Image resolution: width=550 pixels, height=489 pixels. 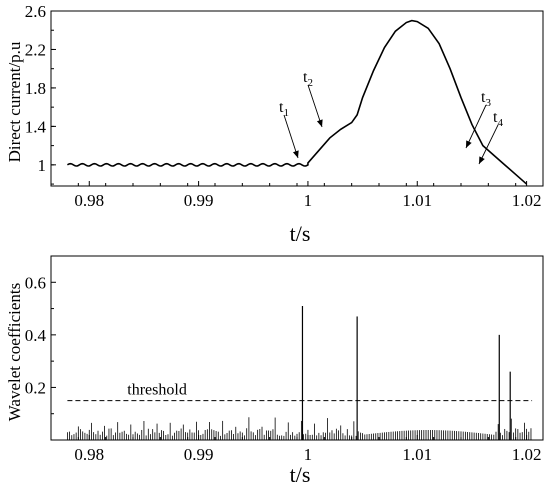 What do you see at coordinates (14, 352) in the screenshot?
I see `y-axis-title-bottom: Wavelet coefficients` at bounding box center [14, 352].